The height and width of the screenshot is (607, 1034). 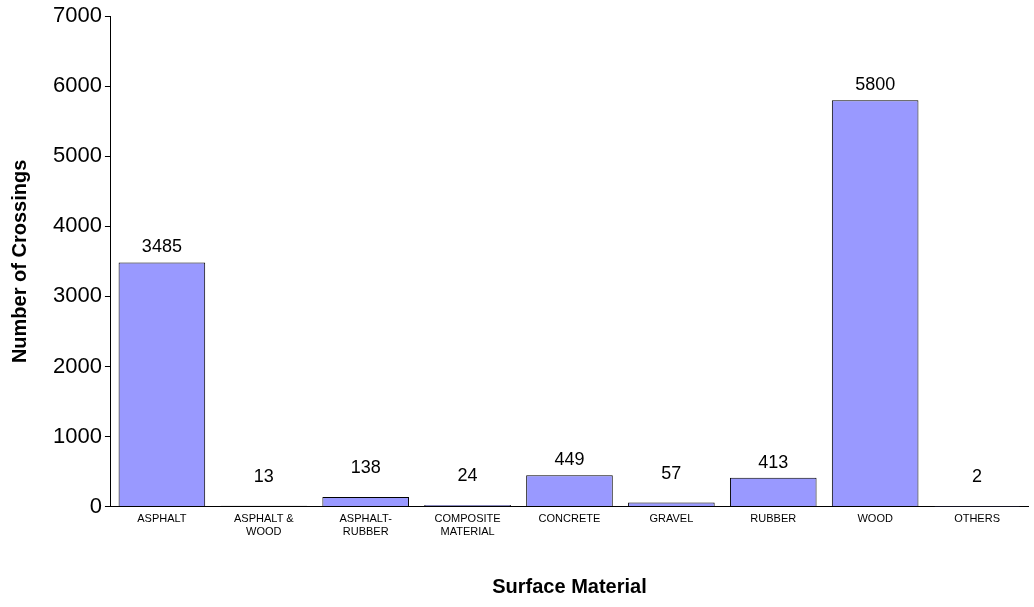 What do you see at coordinates (977, 476) in the screenshot?
I see `data-label: 2` at bounding box center [977, 476].